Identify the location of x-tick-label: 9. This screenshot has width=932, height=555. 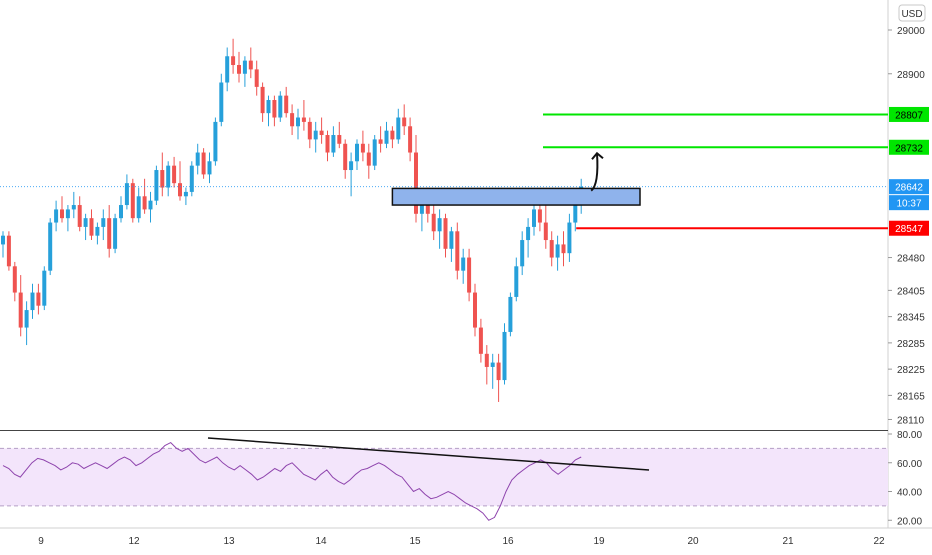
(41, 541).